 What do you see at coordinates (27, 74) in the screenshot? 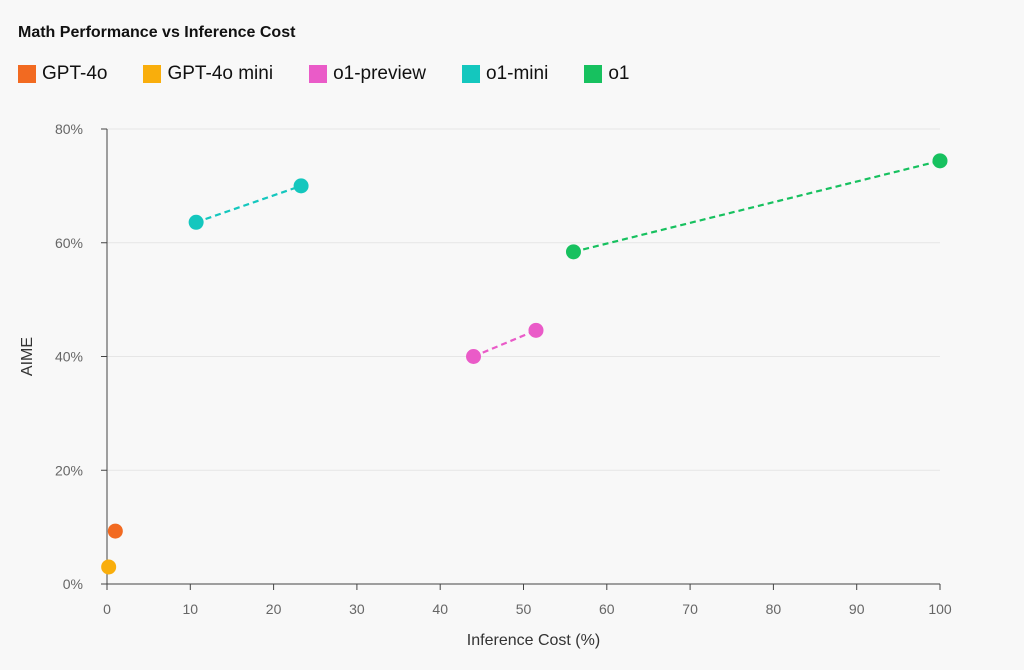
I see `legend-swatch-gpt-4o` at bounding box center [27, 74].